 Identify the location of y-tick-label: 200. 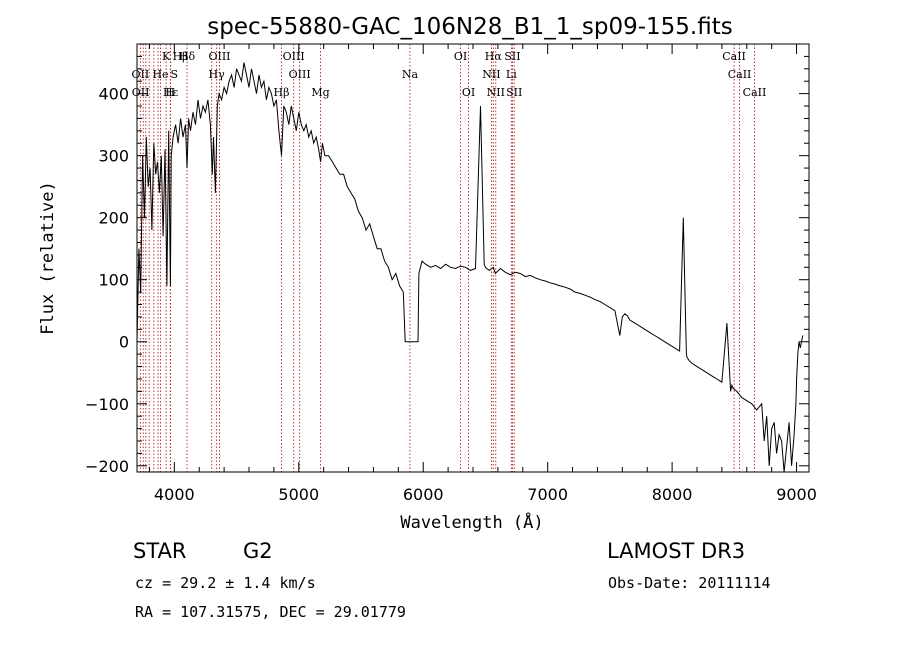
(113, 218).